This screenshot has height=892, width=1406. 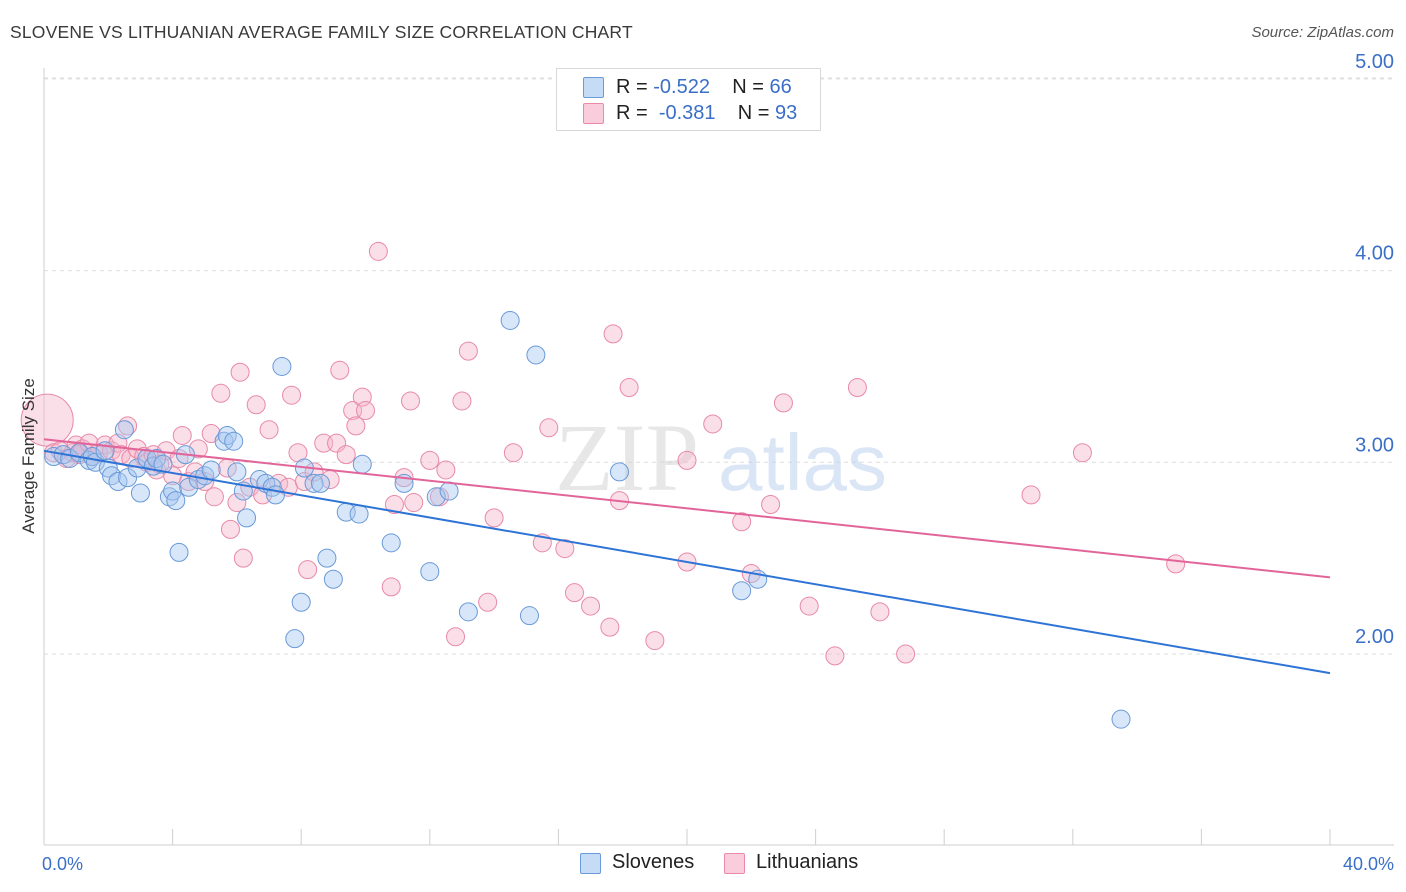 I want to click on stats-legend: R = -0.522 N = 66 R = -0.381 N = 93, so click(x=688, y=99).